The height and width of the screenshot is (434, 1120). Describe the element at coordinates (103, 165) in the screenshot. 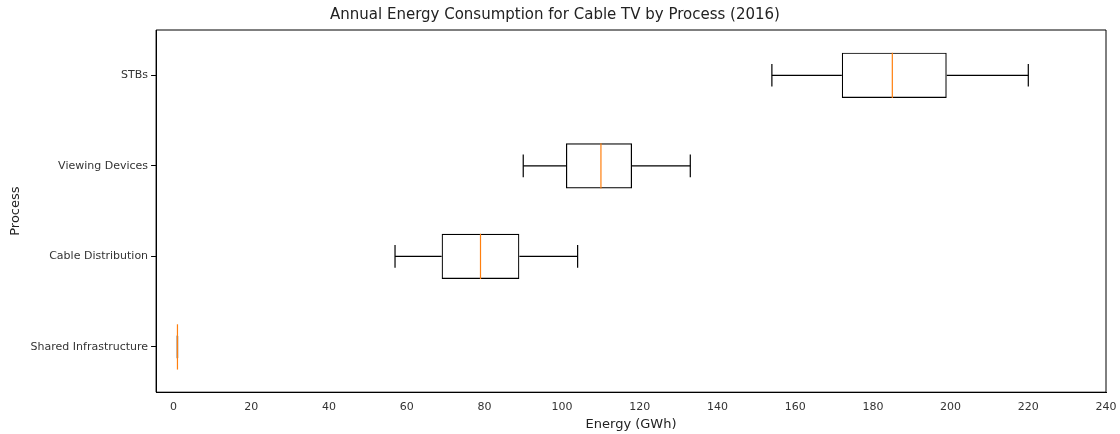

I see `y-tick-label: Viewing Devices` at that location.